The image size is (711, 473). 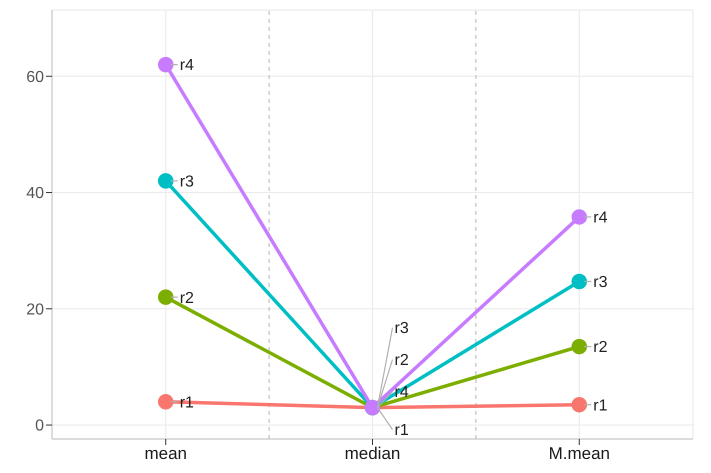 What do you see at coordinates (35, 77) in the screenshot?
I see `y-tick-label: 60` at bounding box center [35, 77].